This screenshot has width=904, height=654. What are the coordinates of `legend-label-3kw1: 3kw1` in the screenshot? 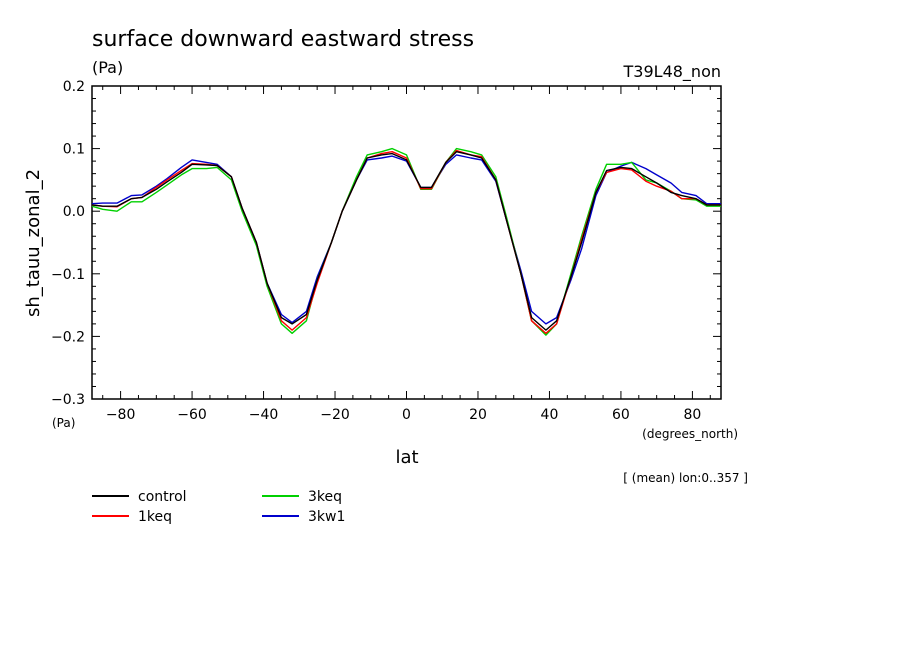 It's located at (326, 517).